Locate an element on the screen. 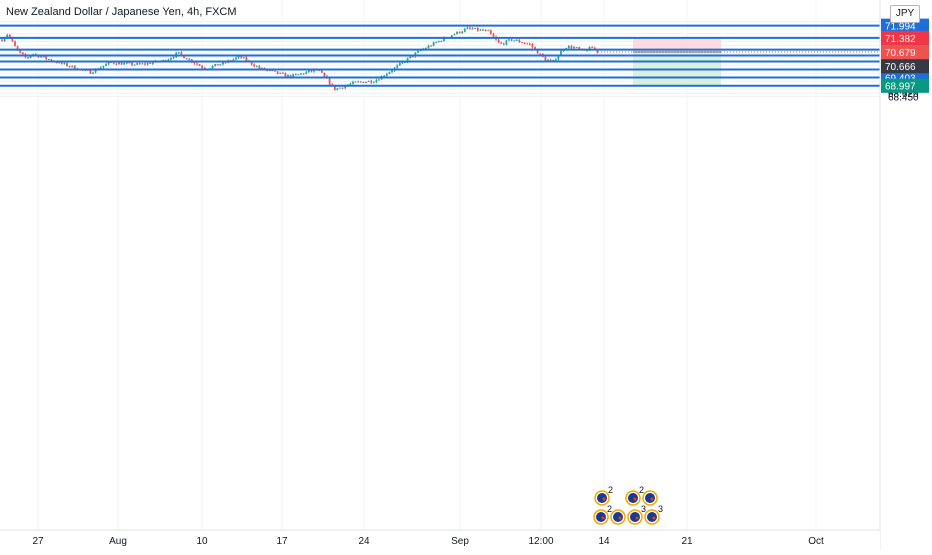 The image size is (932, 555). levels is located at coordinates (440, 55).